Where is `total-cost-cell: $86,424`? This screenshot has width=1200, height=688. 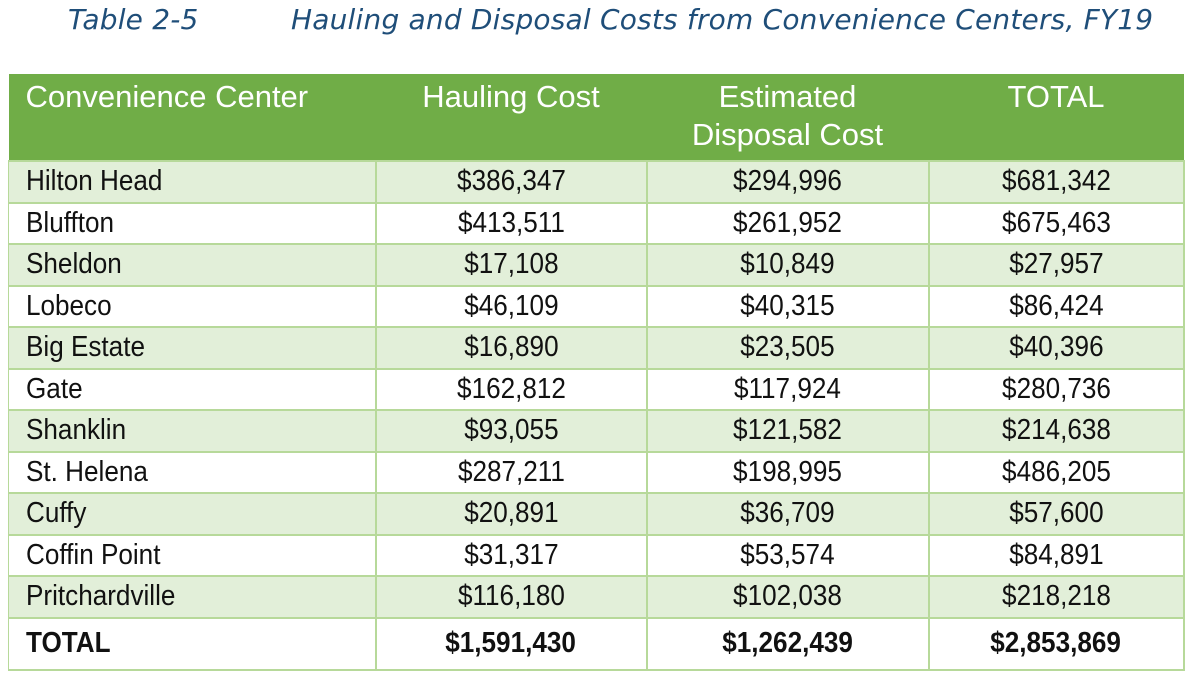 total-cost-cell: $86,424 is located at coordinates (1056, 306).